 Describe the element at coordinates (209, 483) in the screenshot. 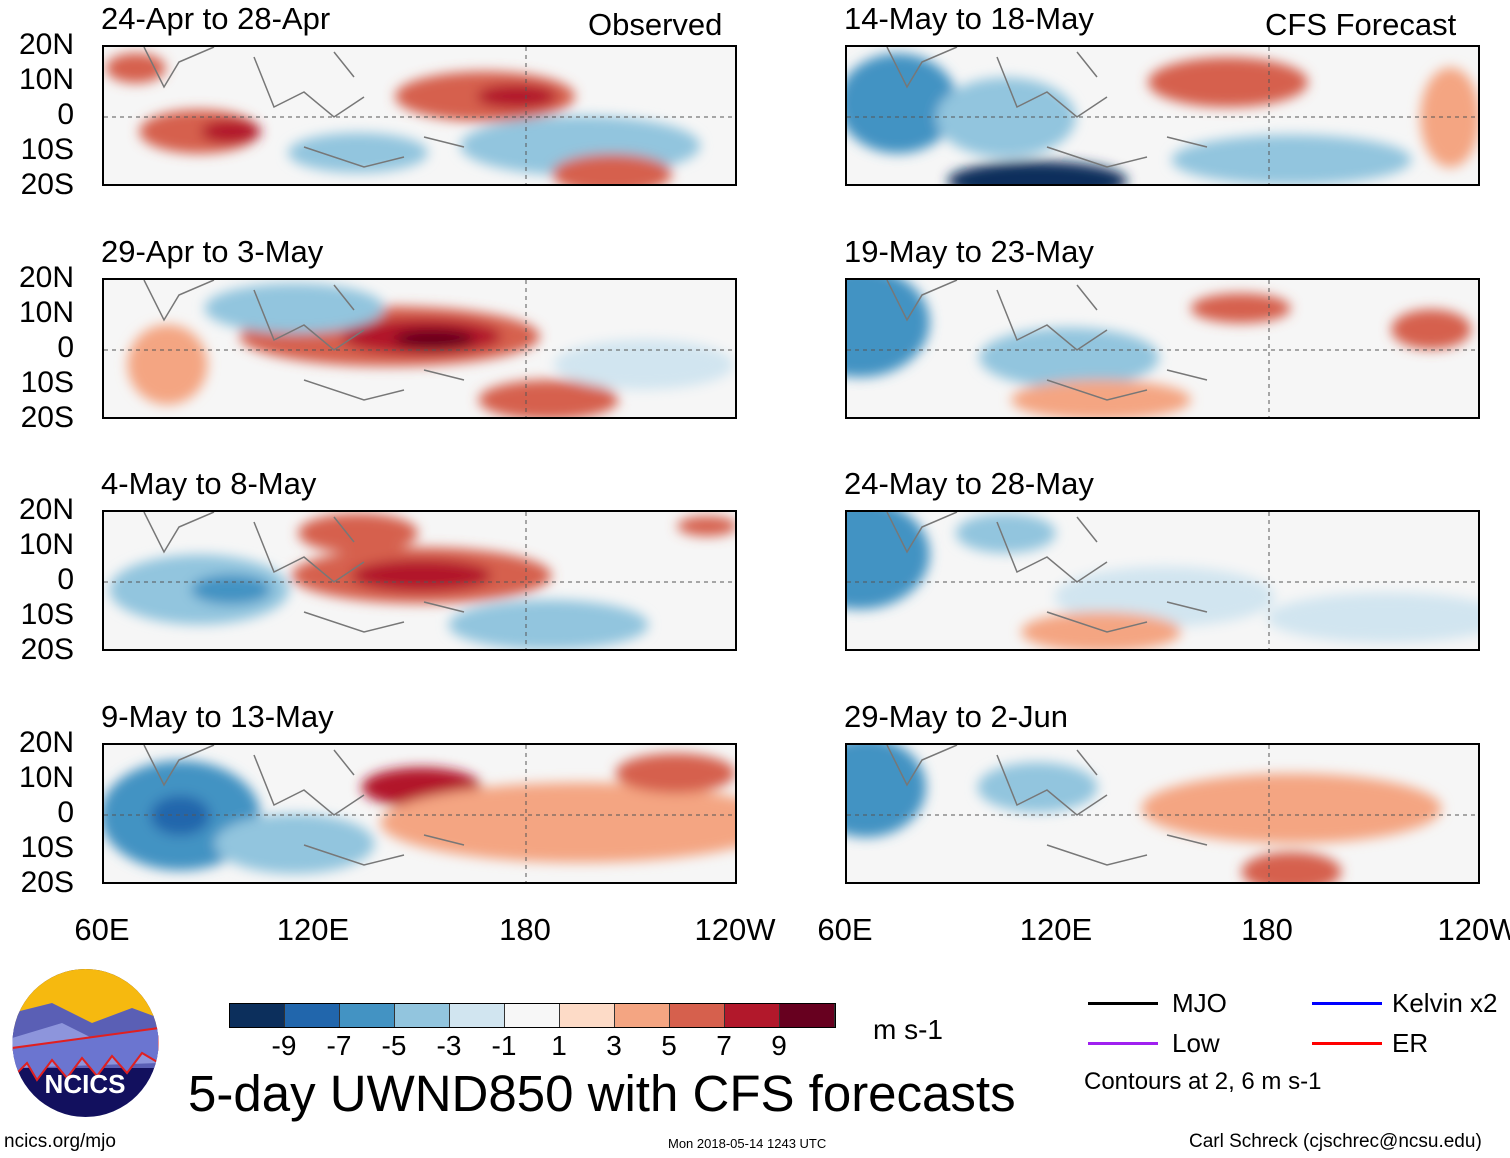

I see `panel-title: 4-May to 8-May` at that location.